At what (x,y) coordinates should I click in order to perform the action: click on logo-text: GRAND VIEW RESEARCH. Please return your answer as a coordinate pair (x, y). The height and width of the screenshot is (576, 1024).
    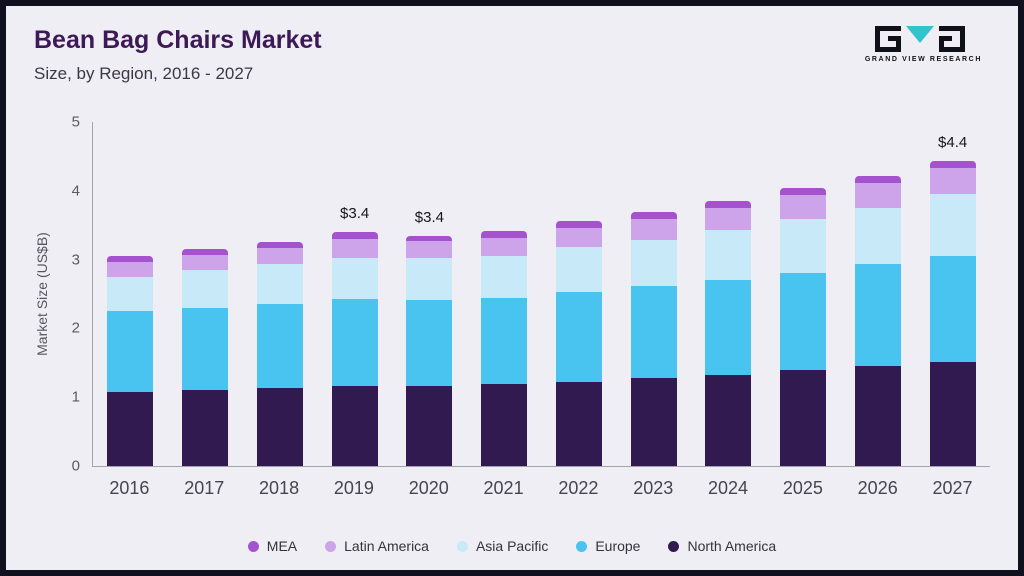
    Looking at the image, I should click on (923, 59).